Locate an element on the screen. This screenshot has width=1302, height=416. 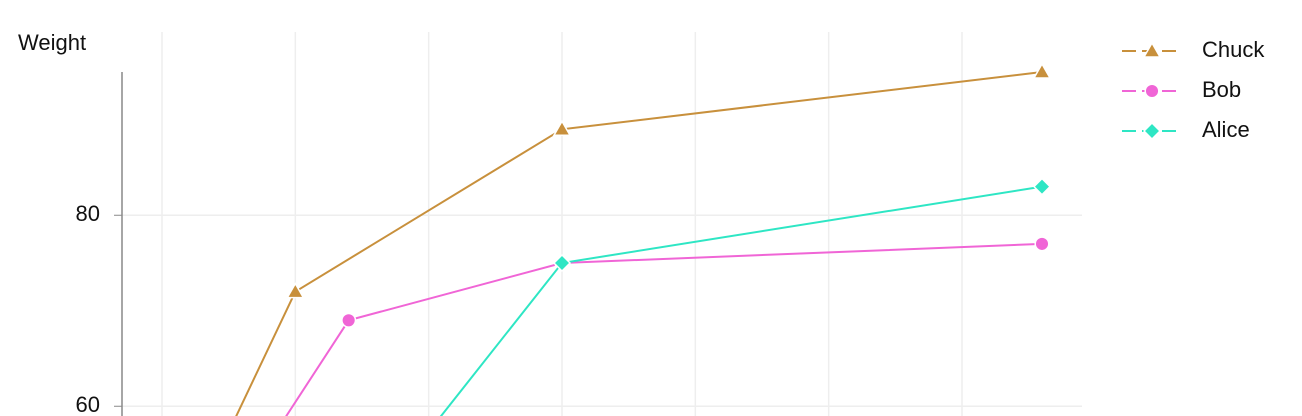
legend-label: Chuck is located at coordinates (1233, 49).